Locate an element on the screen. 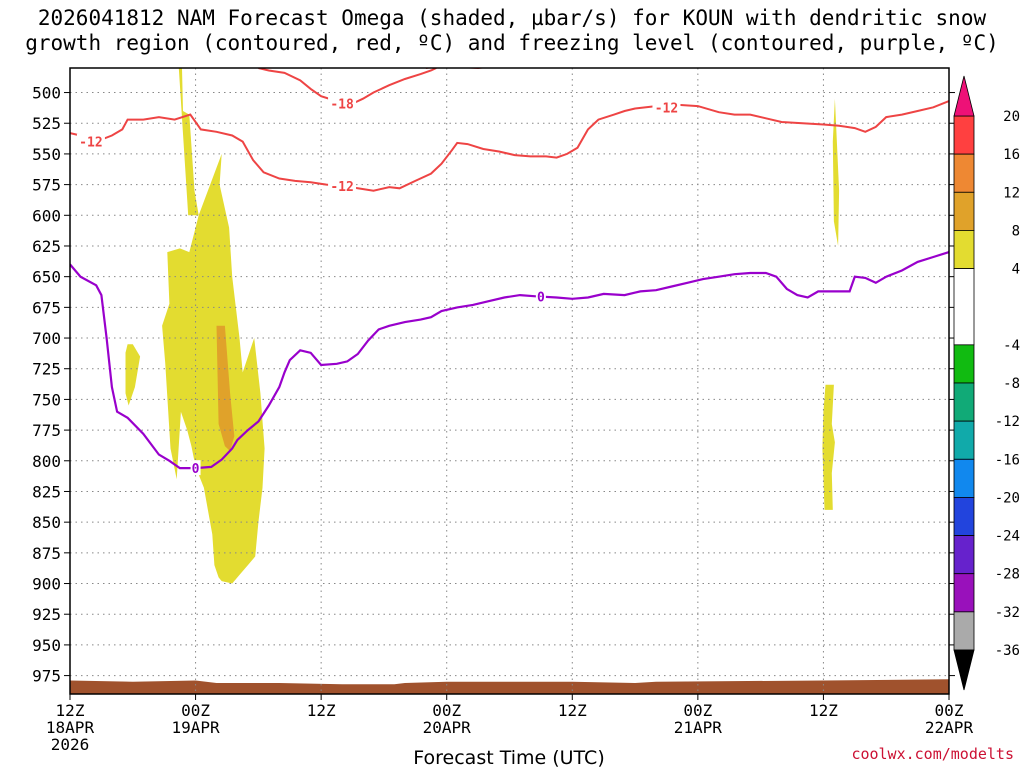 The image size is (1024, 768). colorbar-label--16: -16 is located at coordinates (1007, 460).